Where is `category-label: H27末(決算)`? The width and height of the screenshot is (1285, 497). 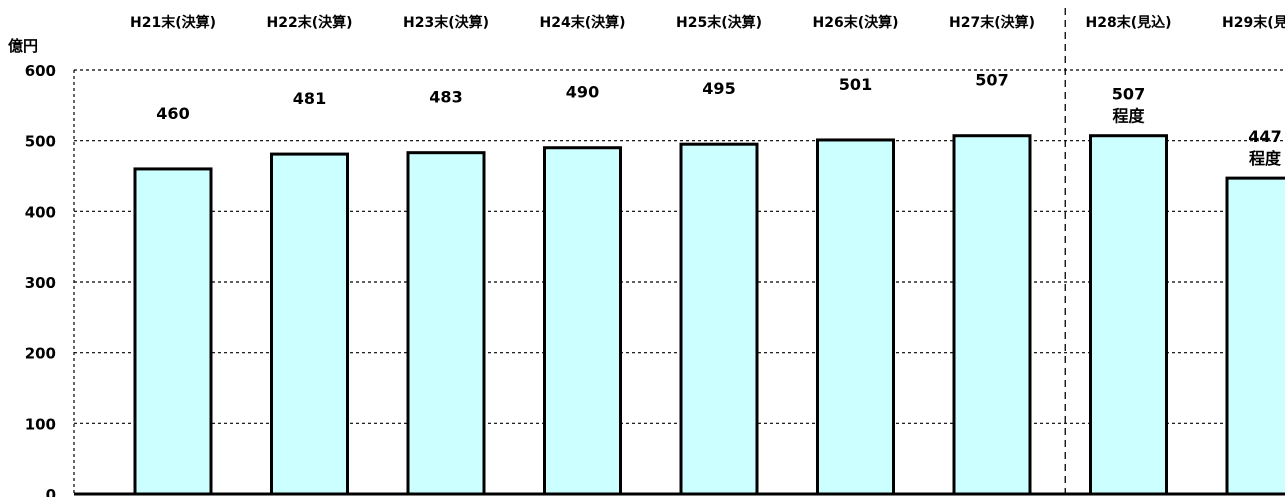
category-label: H27末(決算) is located at coordinates (992, 22).